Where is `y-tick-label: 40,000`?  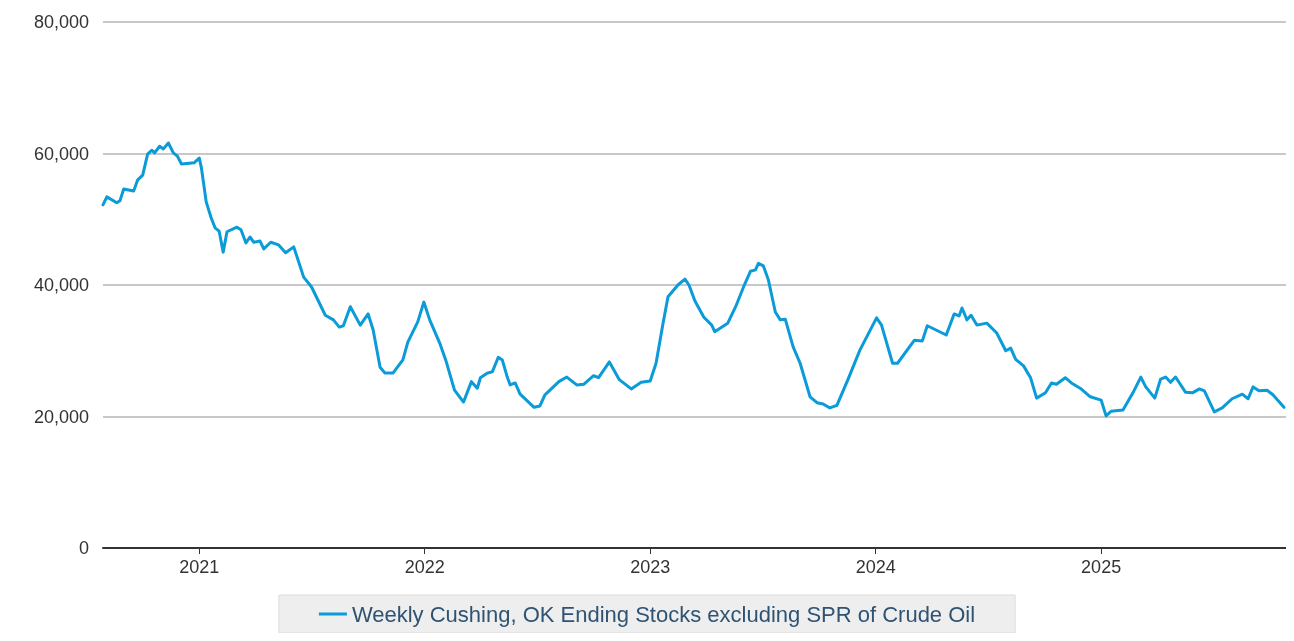 y-tick-label: 40,000 is located at coordinates (61, 285).